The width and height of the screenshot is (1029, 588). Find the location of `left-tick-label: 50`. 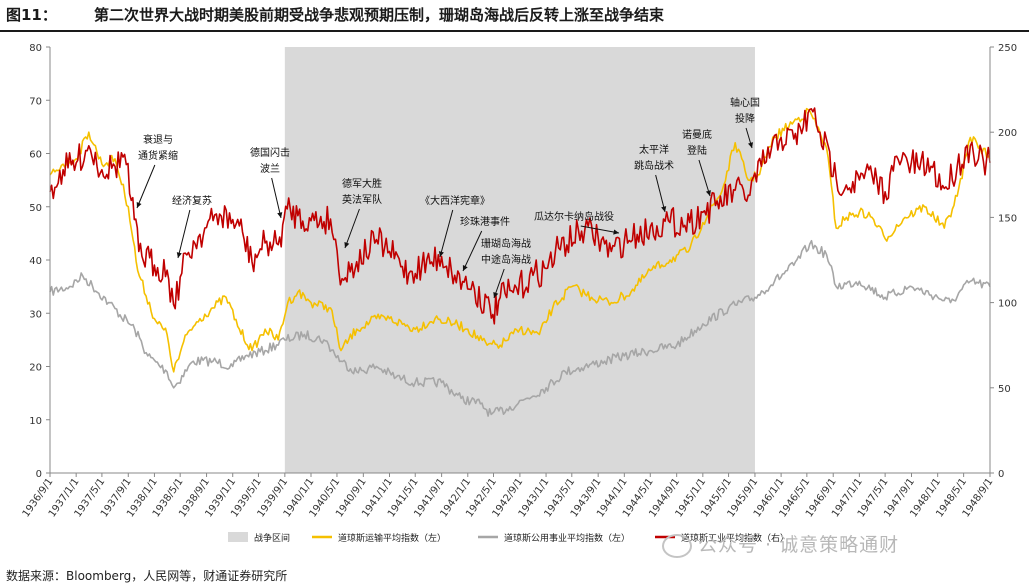

left-tick-label: 50 is located at coordinates (35, 208).